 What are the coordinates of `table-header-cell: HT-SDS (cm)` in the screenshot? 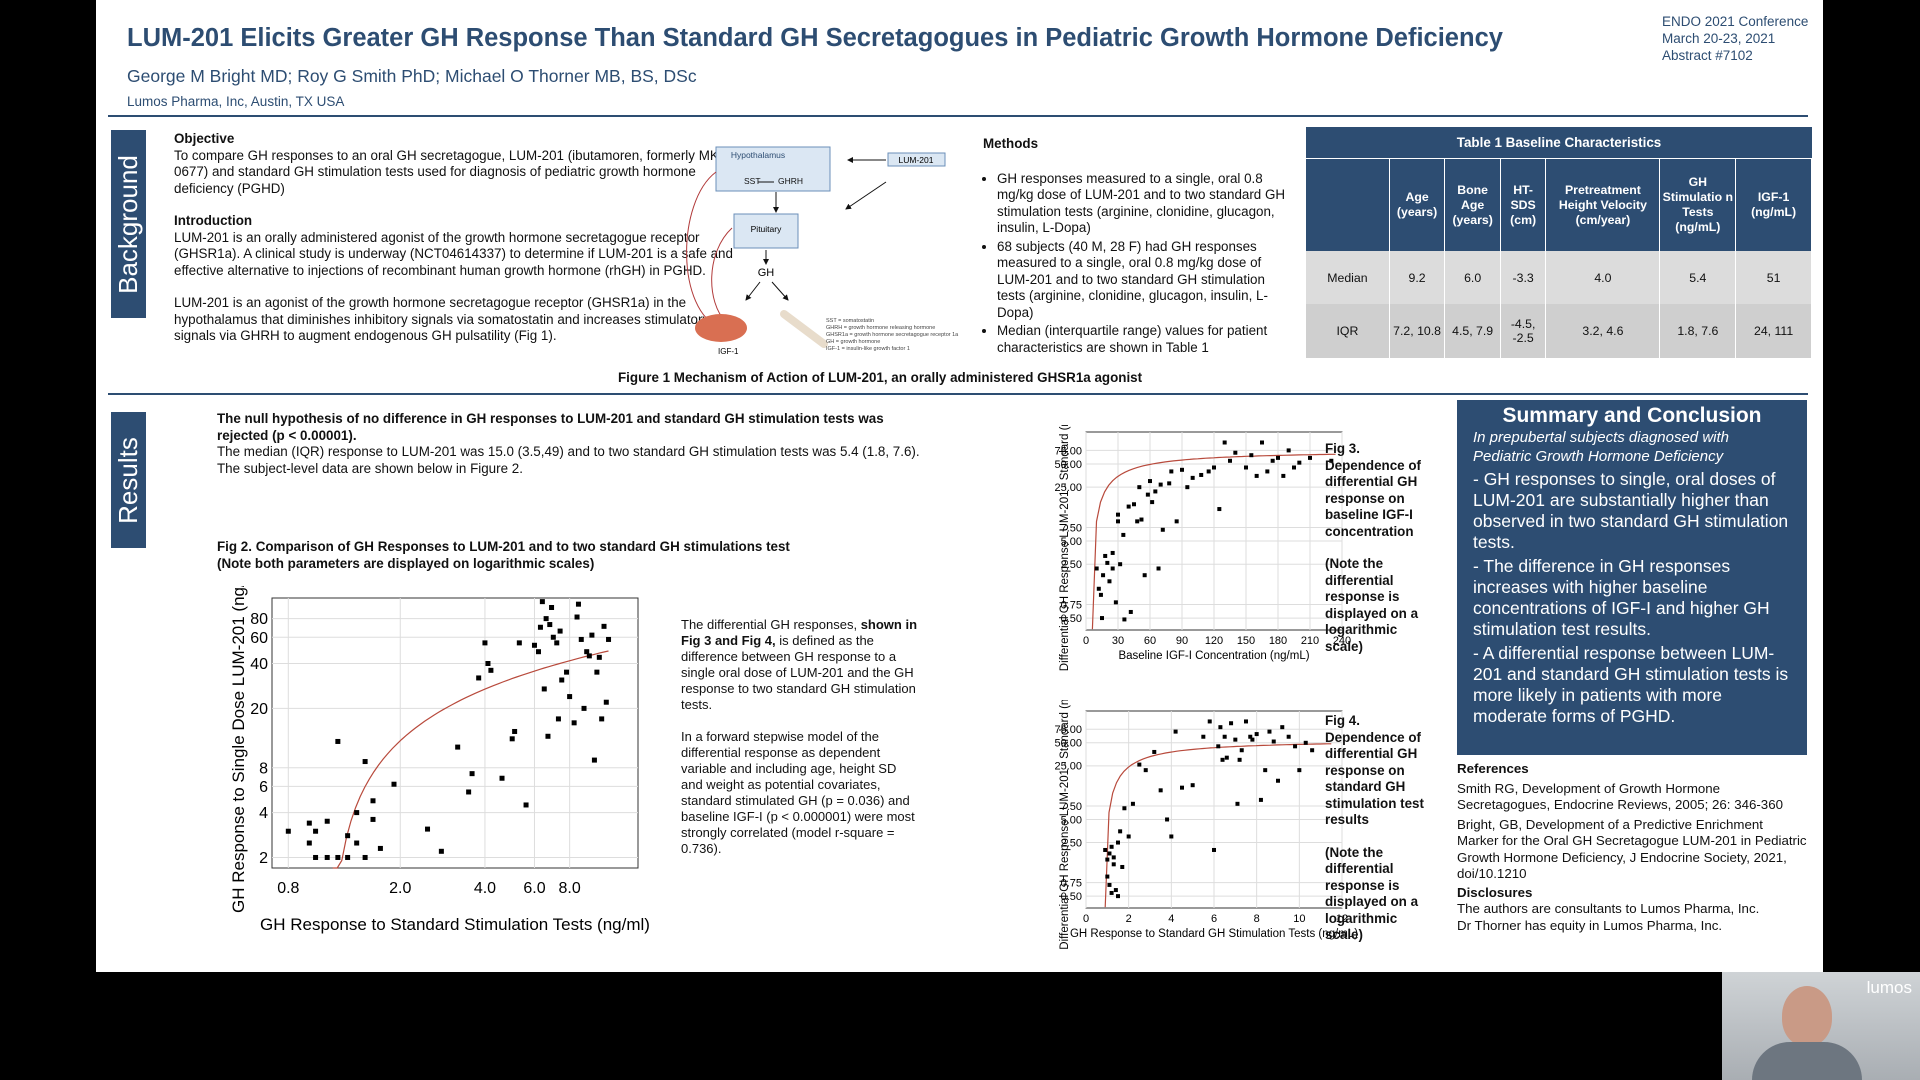 It's located at (1523, 205).